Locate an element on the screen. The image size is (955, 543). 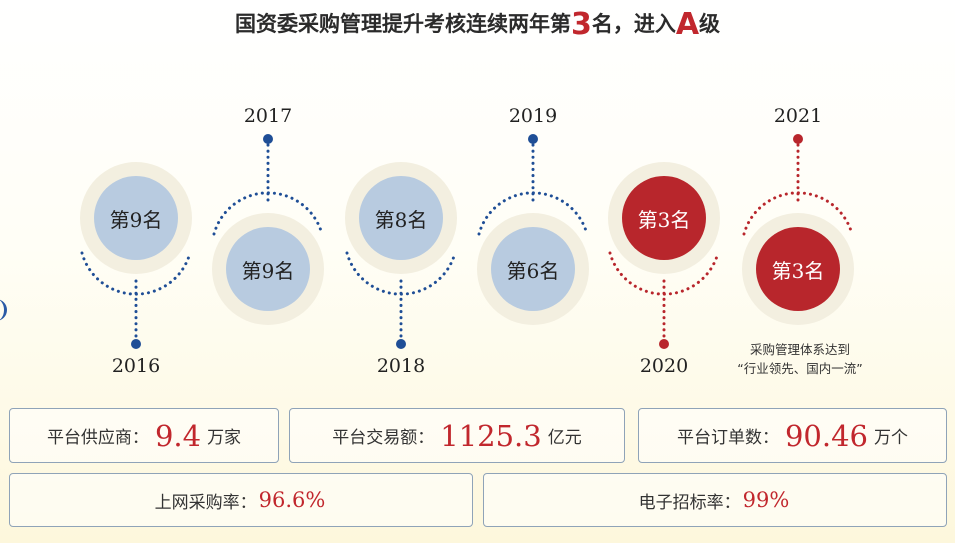
rank-circle-2021 is located at coordinates (798, 269).